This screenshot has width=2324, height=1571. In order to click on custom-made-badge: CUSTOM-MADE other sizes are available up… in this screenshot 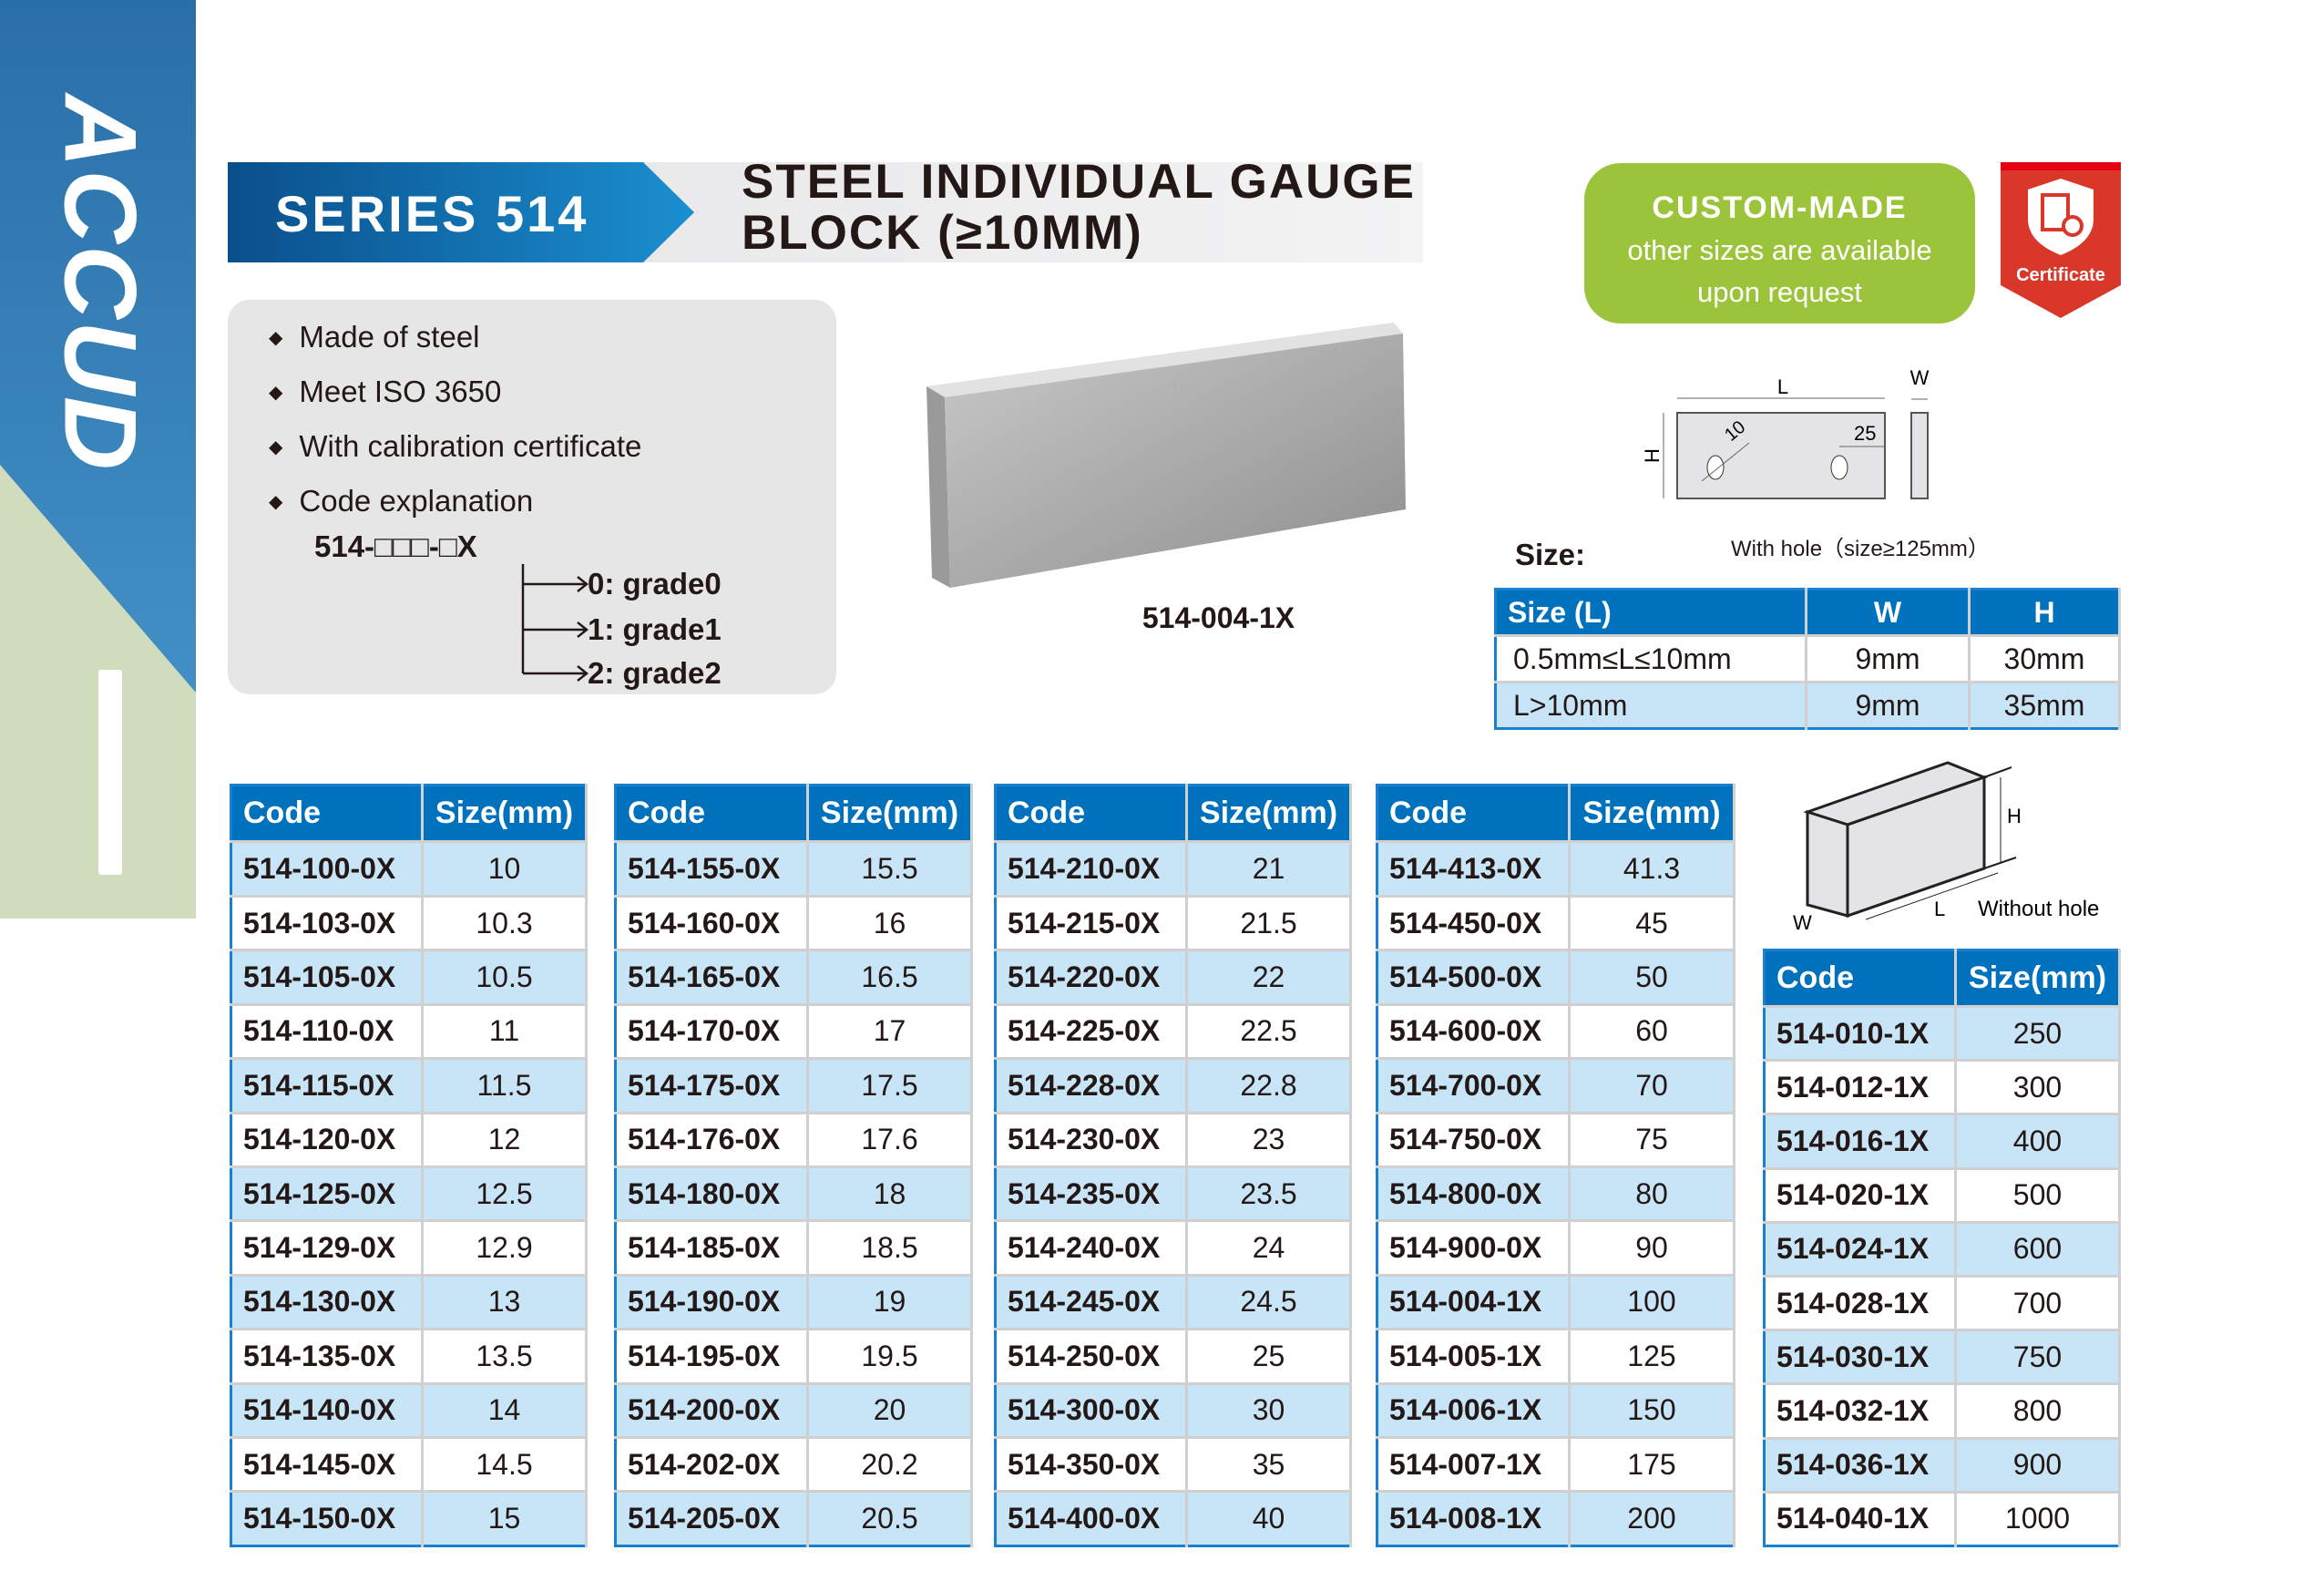, I will do `click(1780, 243)`.